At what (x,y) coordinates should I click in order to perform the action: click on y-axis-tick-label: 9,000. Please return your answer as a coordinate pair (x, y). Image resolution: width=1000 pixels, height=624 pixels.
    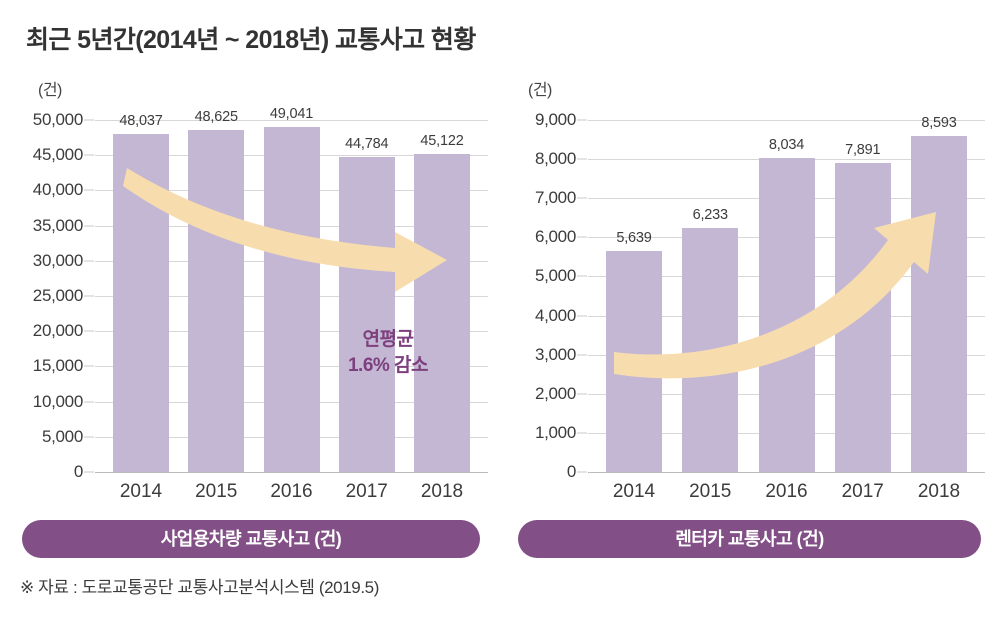
    Looking at the image, I should click on (555, 119).